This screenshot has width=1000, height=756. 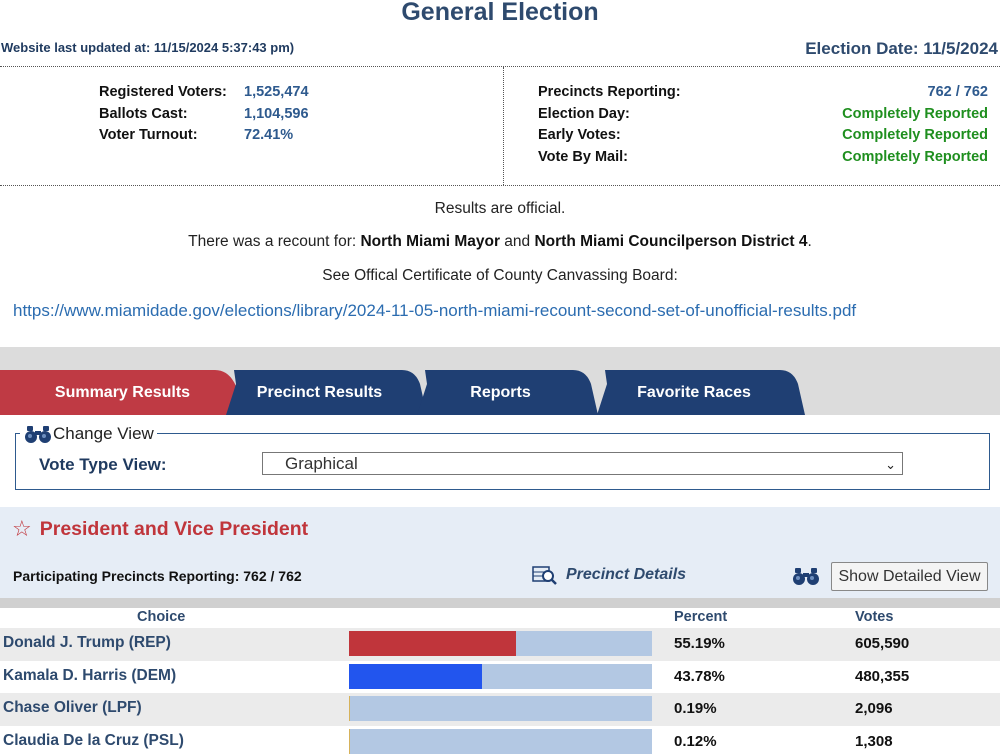 I want to click on tab-reports-label: Reports, so click(x=500, y=392).